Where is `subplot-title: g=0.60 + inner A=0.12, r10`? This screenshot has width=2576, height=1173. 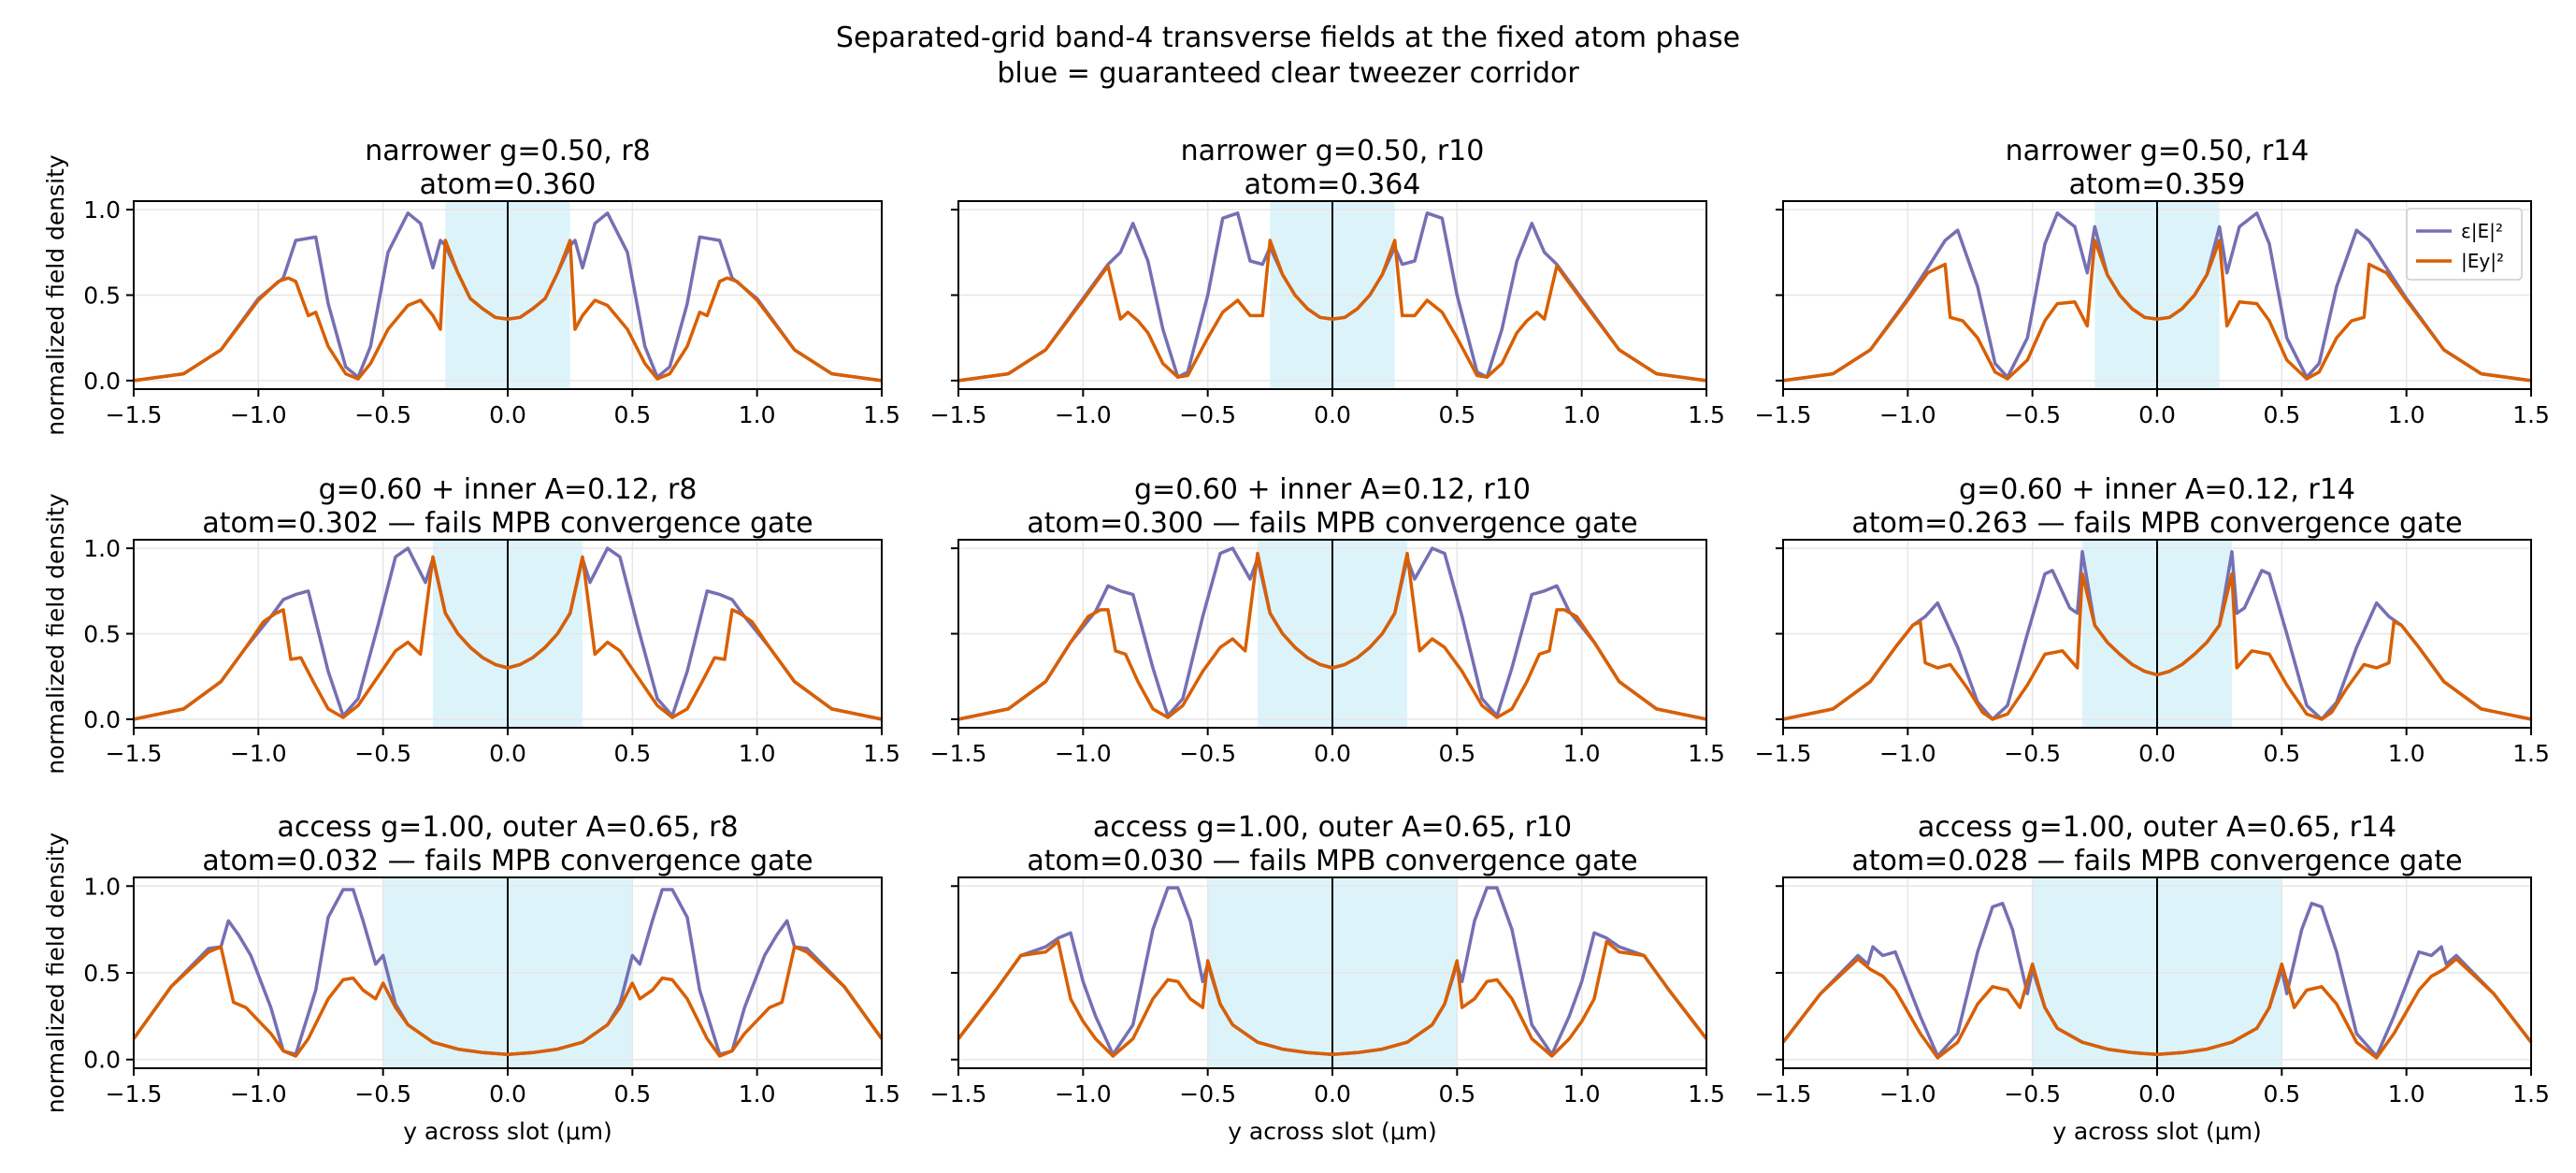
subplot-title: g=0.60 + inner A=0.12, r10 is located at coordinates (1333, 489).